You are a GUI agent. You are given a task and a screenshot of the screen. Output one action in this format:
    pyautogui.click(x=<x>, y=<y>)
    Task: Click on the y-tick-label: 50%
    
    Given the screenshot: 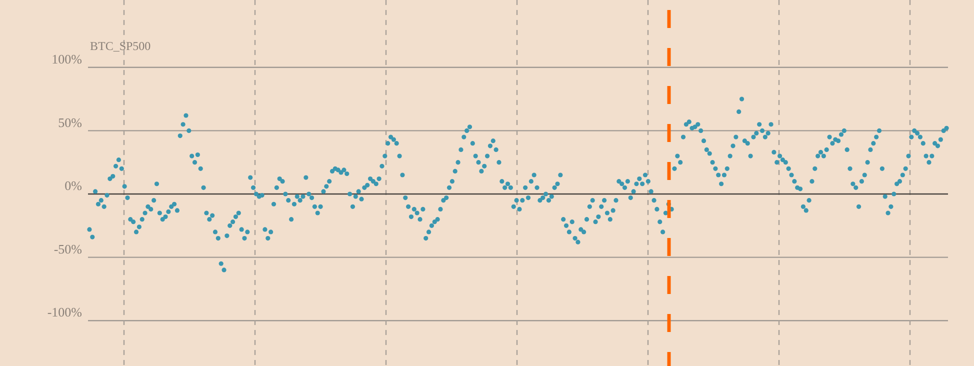 What is the action you would take?
    pyautogui.click(x=70, y=122)
    